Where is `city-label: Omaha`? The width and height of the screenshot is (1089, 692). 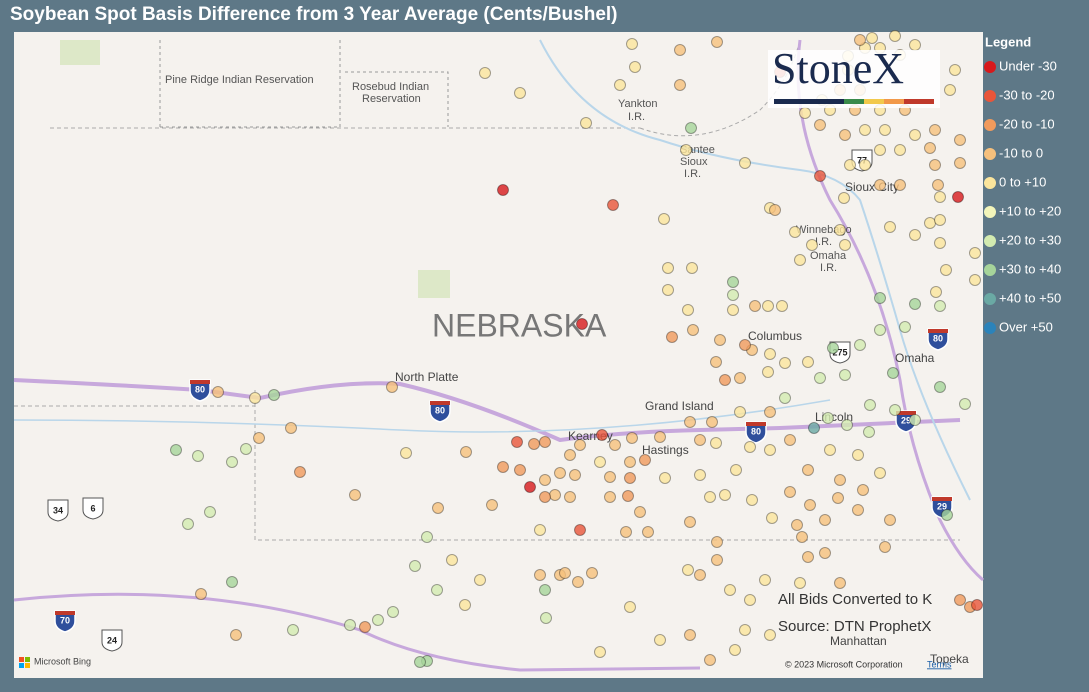 city-label: Omaha is located at coordinates (915, 358).